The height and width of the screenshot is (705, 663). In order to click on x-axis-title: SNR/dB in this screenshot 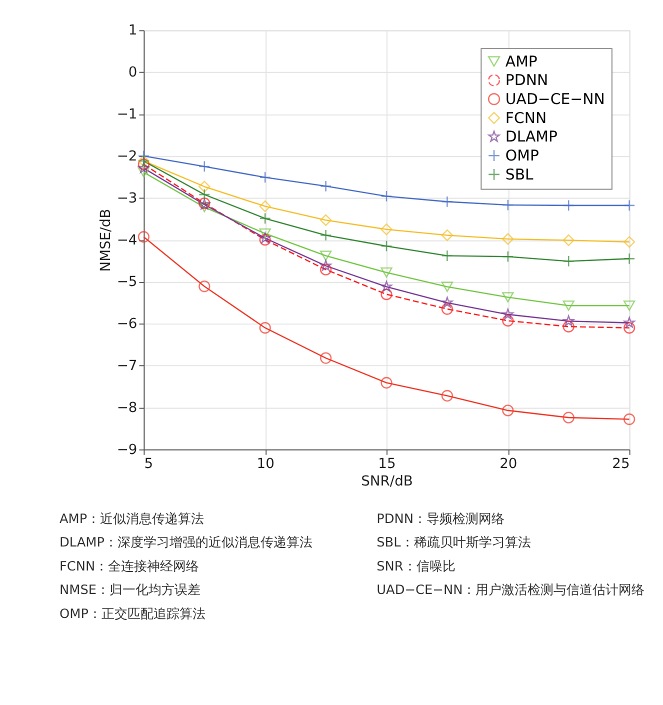, I will do `click(387, 482)`.